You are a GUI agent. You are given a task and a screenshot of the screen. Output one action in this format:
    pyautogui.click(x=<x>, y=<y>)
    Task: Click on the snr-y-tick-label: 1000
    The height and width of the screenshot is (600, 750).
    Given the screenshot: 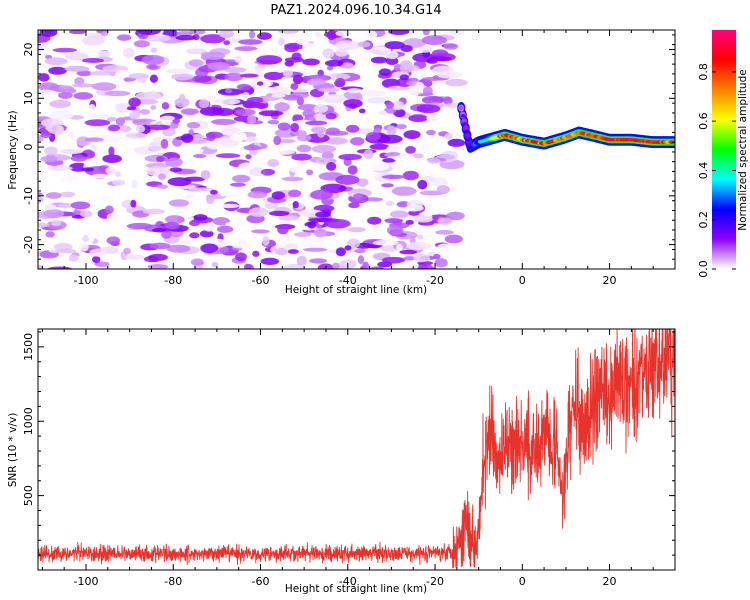 What is the action you would take?
    pyautogui.click(x=28, y=421)
    